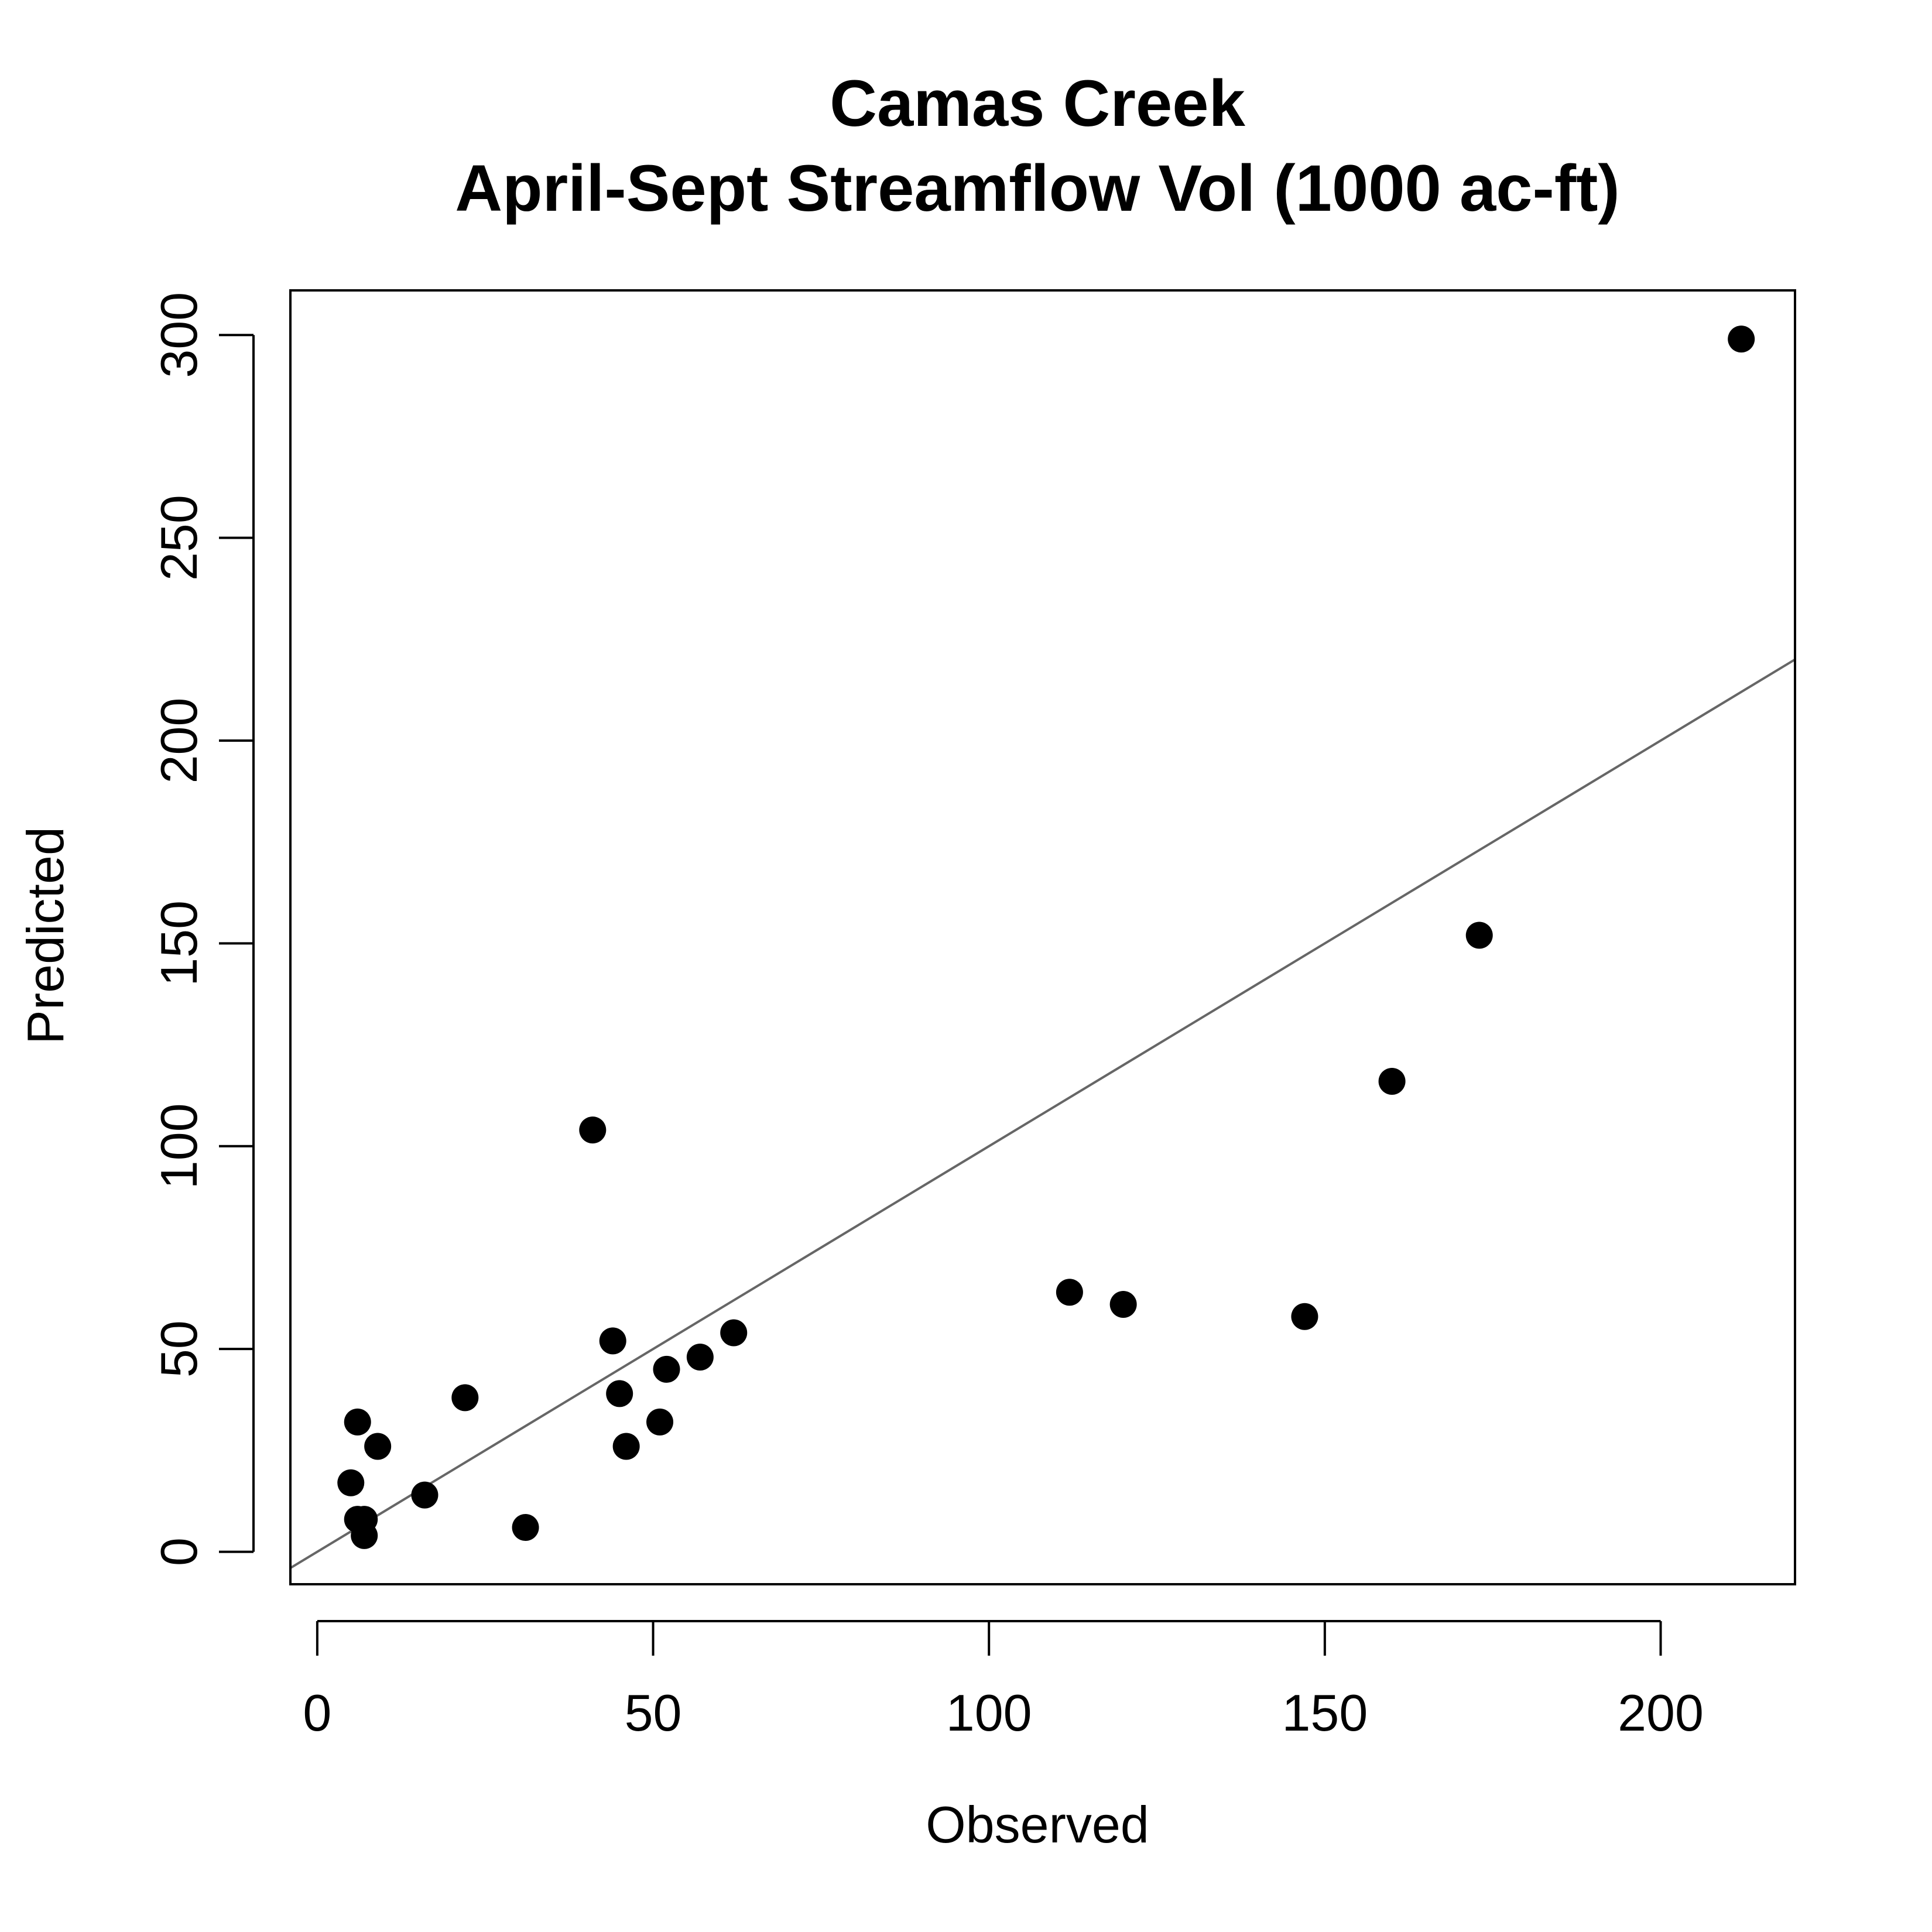 The width and height of the screenshot is (1932, 1932). Describe the element at coordinates (317, 1713) in the screenshot. I see `x-tick-label: 0` at that location.